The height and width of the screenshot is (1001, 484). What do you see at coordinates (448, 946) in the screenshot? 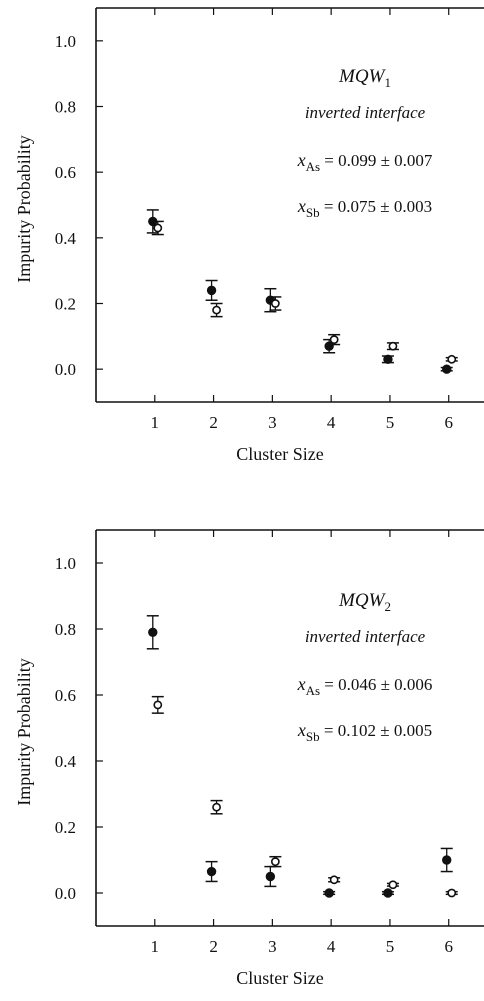
I see `panel-2-x-tick-label: 6` at bounding box center [448, 946].